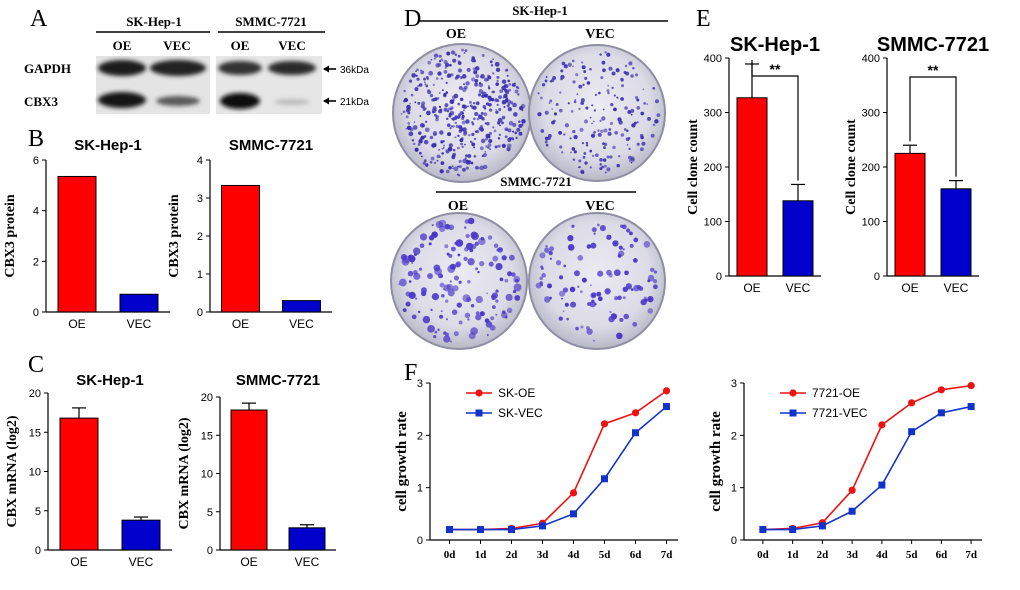  I want to click on x-tick-label: 2d, so click(512, 555).